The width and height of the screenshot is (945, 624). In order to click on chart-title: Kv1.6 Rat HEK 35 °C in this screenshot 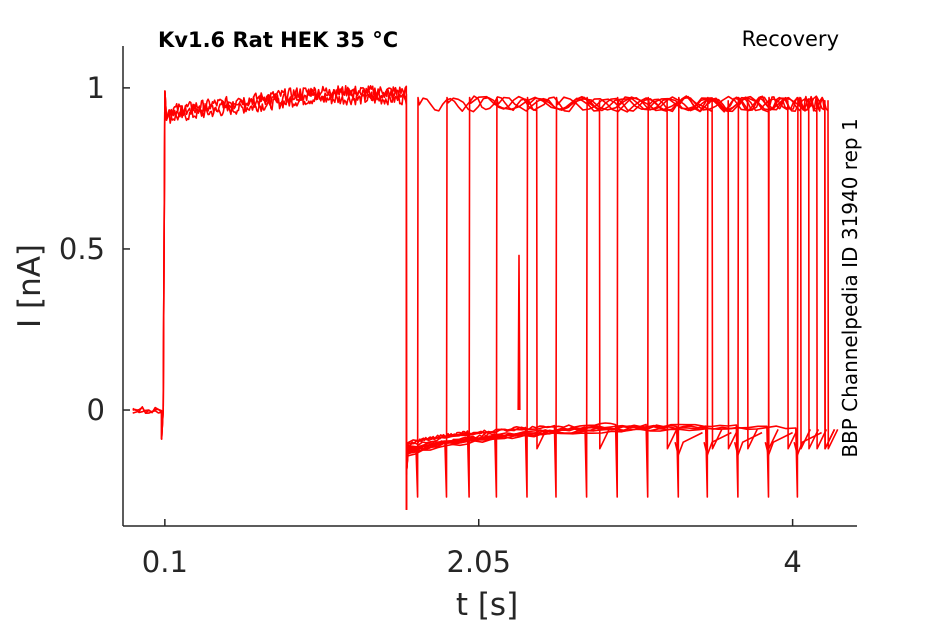, I will do `click(278, 40)`.